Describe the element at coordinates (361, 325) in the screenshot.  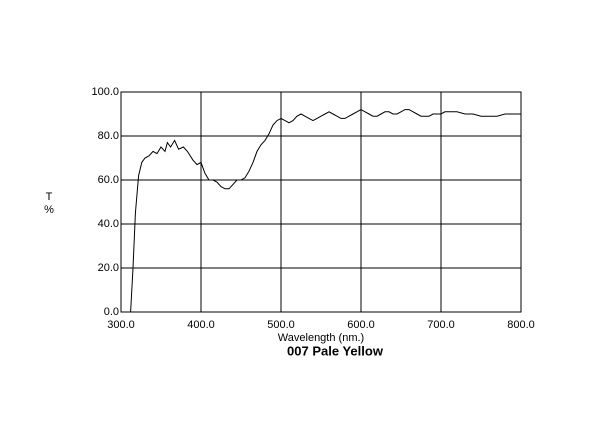
I see `x-tick-label: 600.0` at that location.